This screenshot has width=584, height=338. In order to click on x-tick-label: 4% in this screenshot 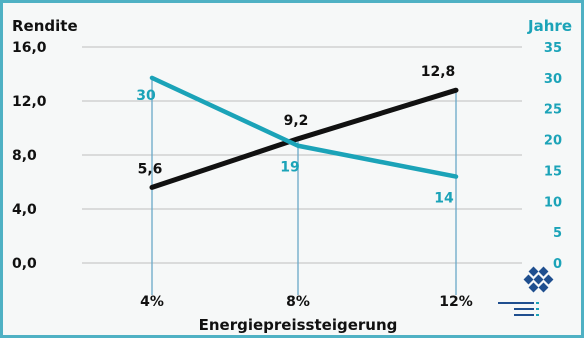, I will do `click(152, 302)`.